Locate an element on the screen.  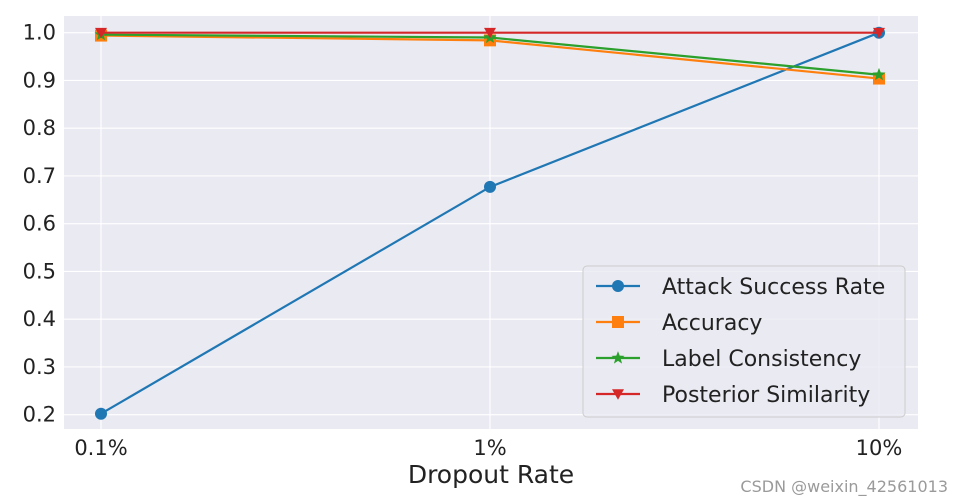
watermark-text: CSDN @weixin_42561013 is located at coordinates (844, 487).